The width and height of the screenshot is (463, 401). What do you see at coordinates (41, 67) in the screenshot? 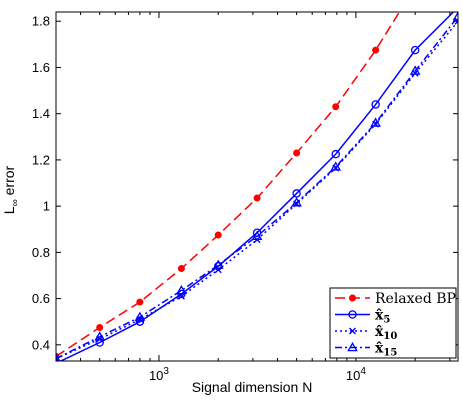
I see `y-tick-label: 1.6` at bounding box center [41, 67].